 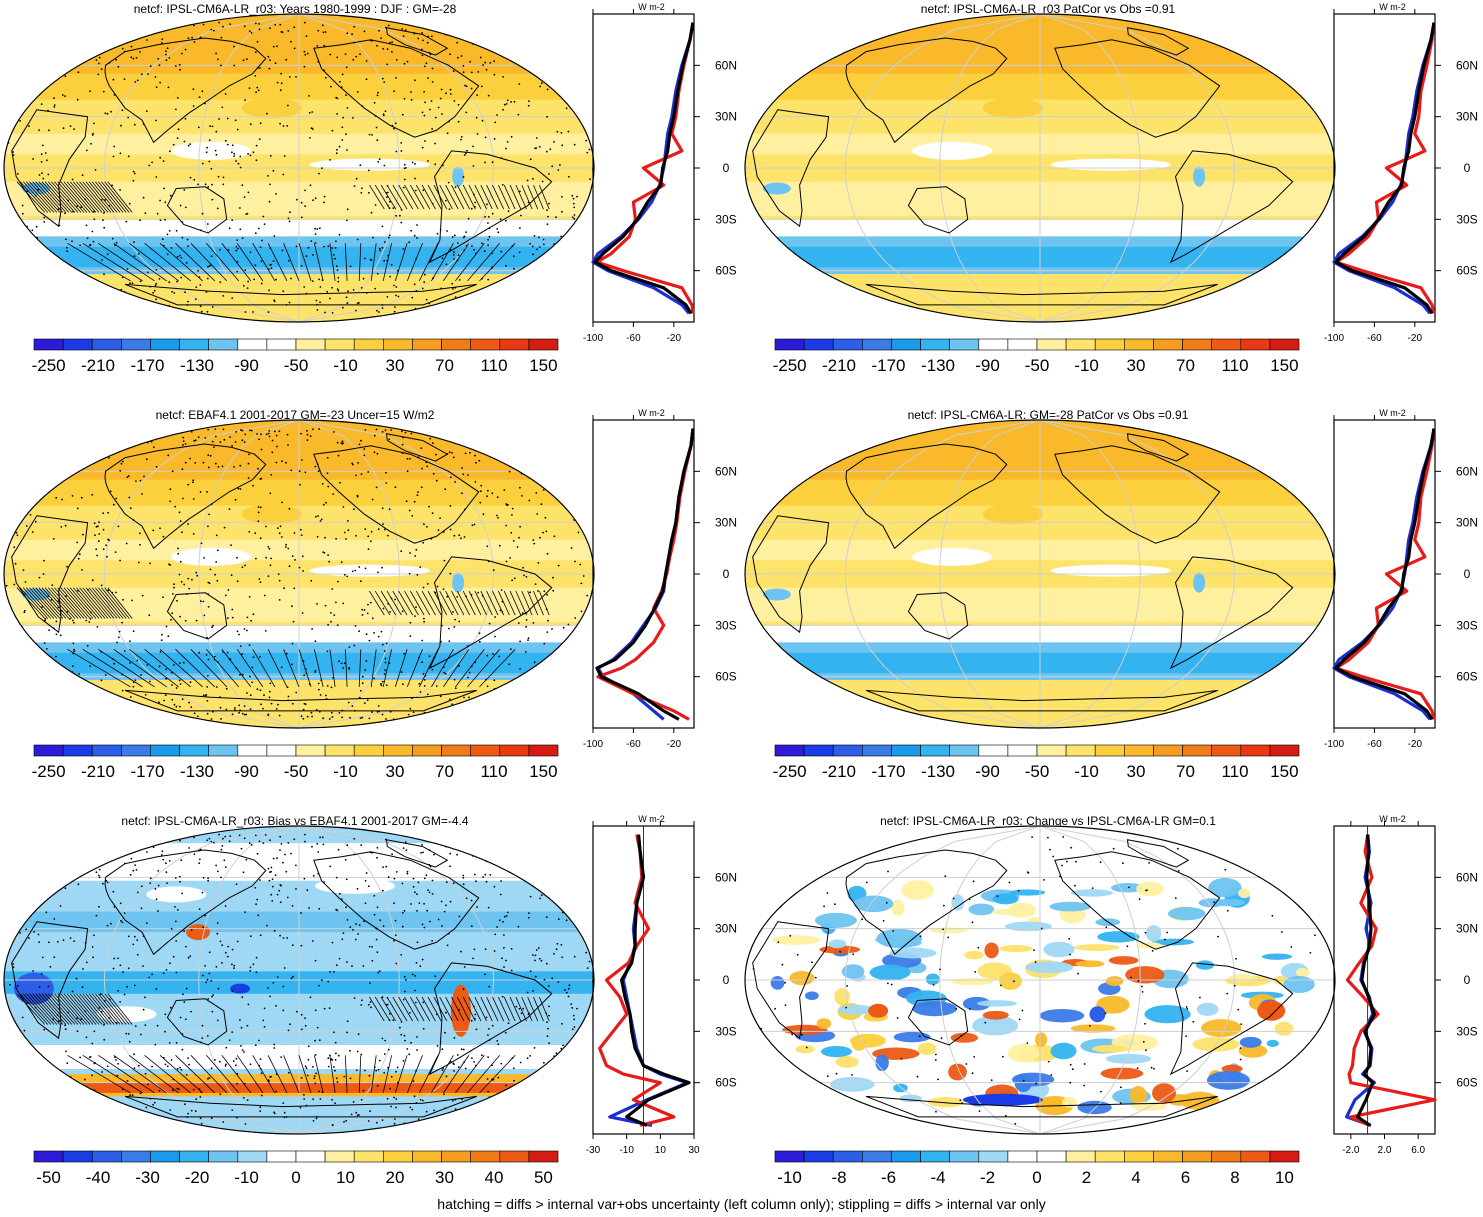 What do you see at coordinates (246, 1177) in the screenshot?
I see `colorbar-tick-label: -10` at bounding box center [246, 1177].